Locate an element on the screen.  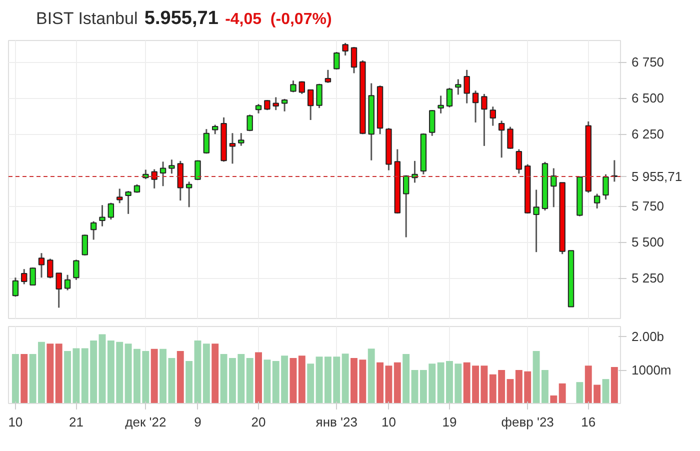
y-tick-label: 1000m is located at coordinates (652, 370).